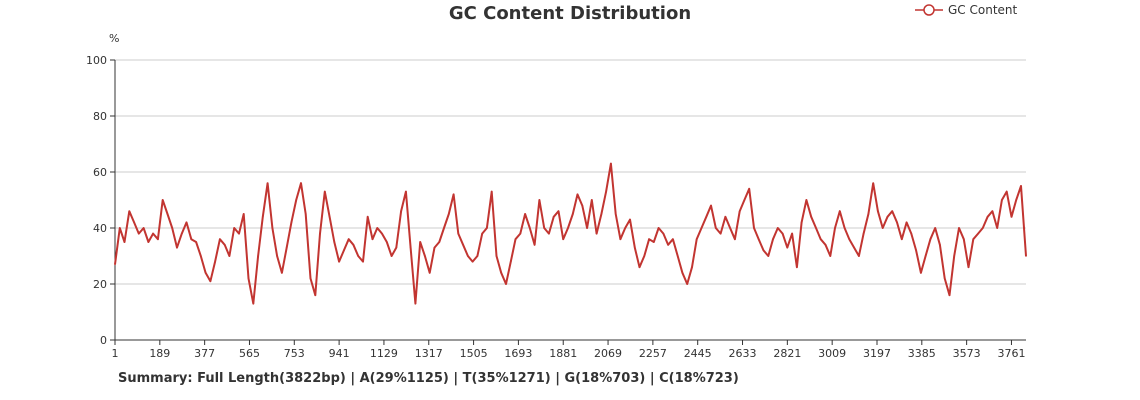  What do you see at coordinates (983, 10) in the screenshot?
I see `legend-label: GC Content` at bounding box center [983, 10].